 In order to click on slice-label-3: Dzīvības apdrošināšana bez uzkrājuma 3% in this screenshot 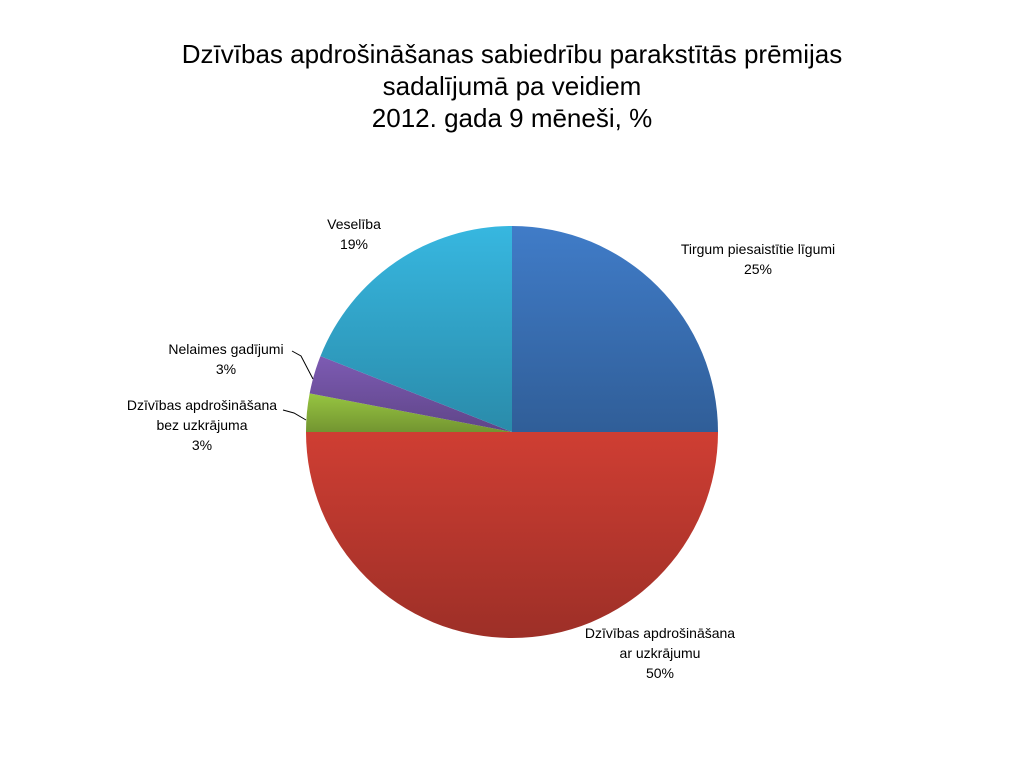, I will do `click(202, 425)`.